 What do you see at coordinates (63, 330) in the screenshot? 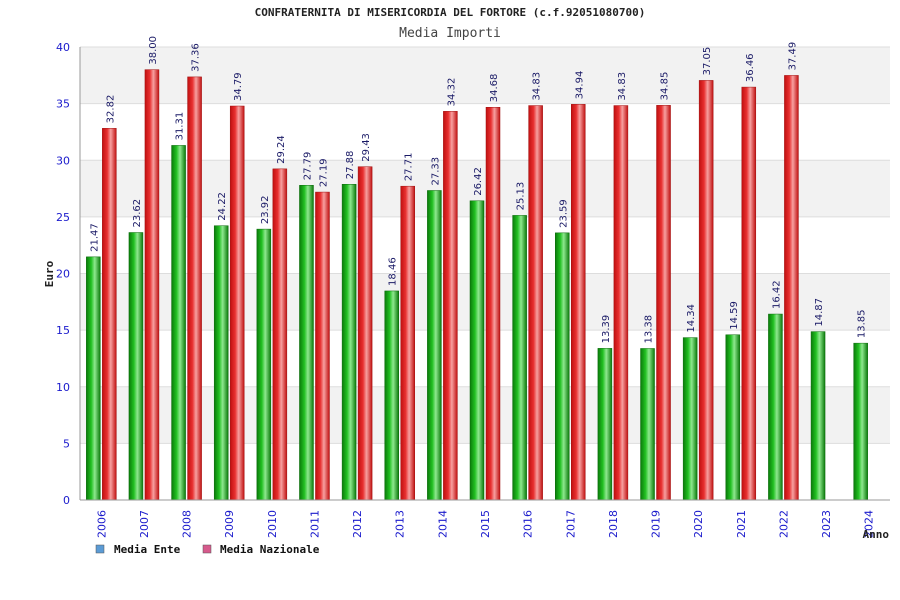
I see `y-tick-label: 15` at bounding box center [63, 330].